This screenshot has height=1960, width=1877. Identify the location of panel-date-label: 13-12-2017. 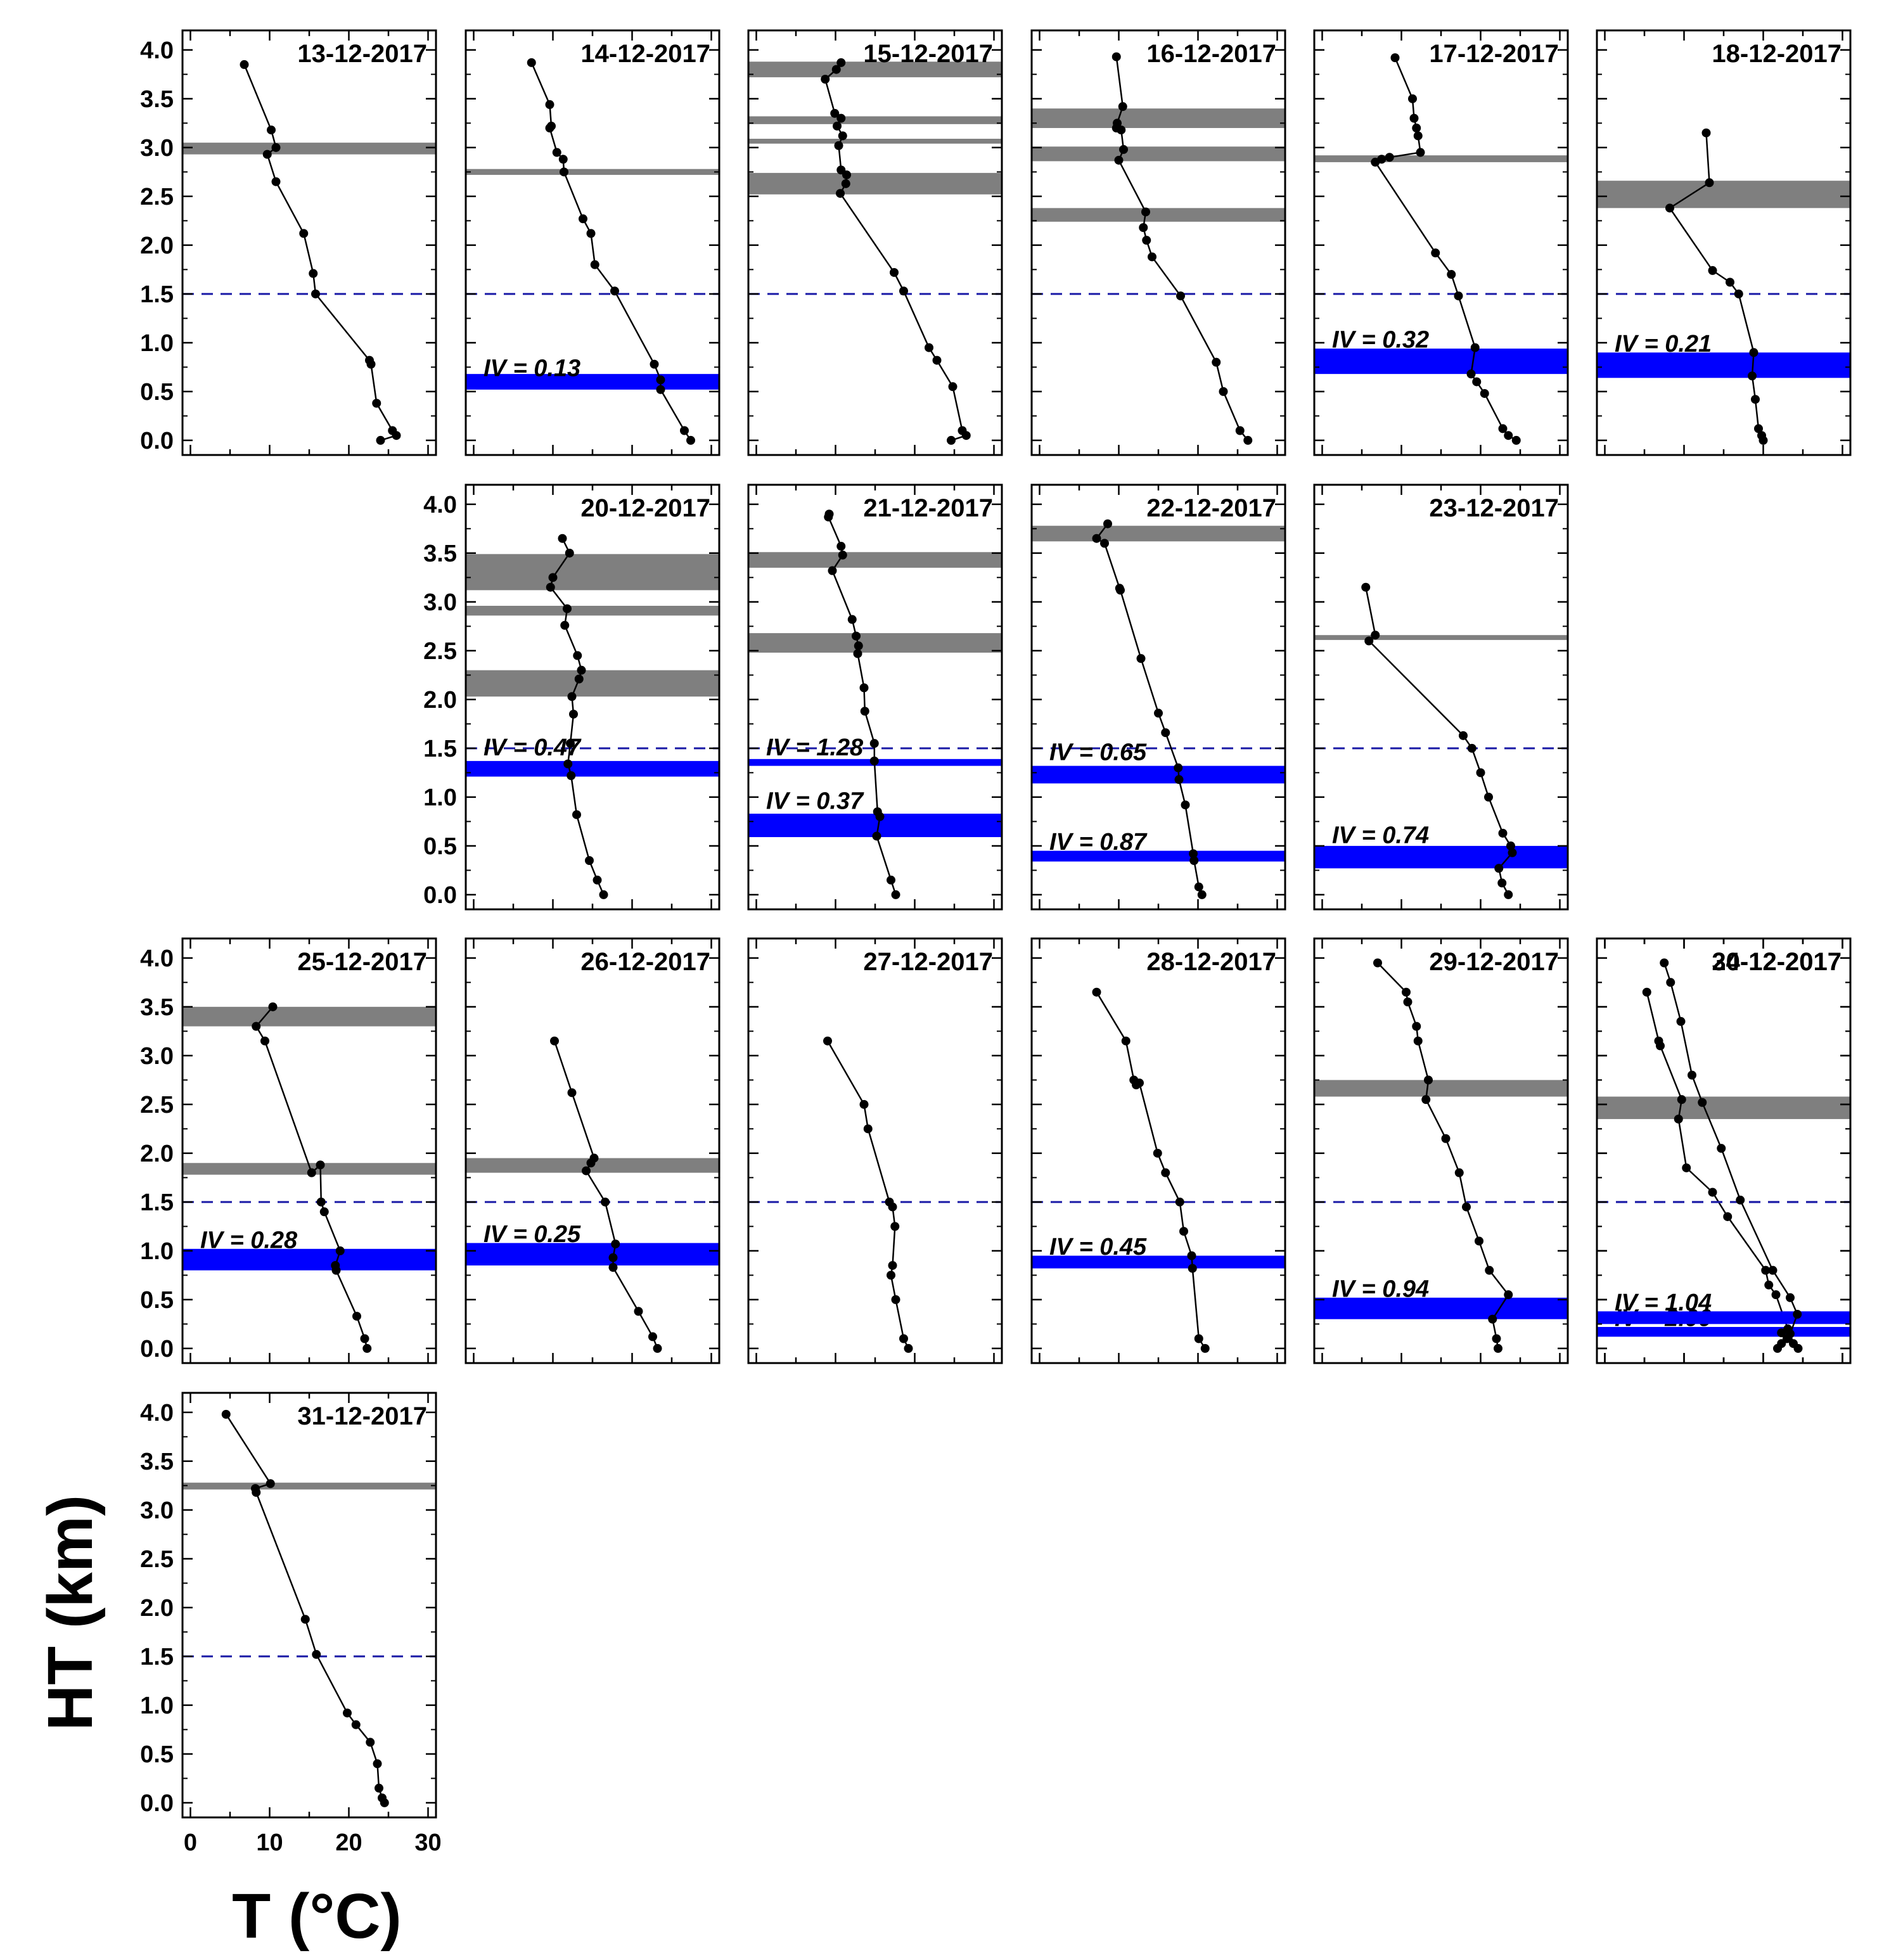
(362, 54).